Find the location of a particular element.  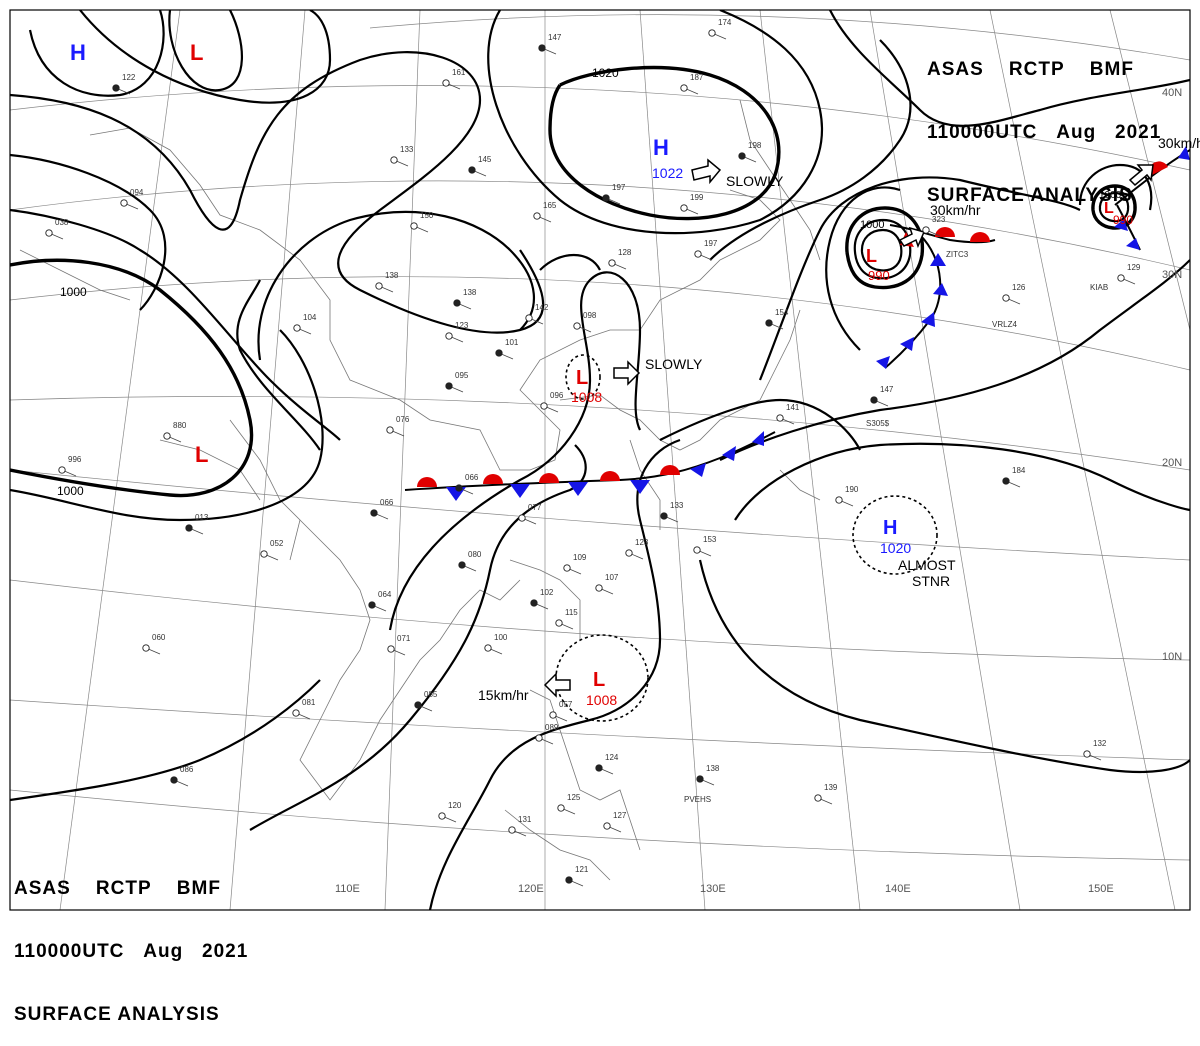

ship-callsign: S305$ is located at coordinates (878, 423).